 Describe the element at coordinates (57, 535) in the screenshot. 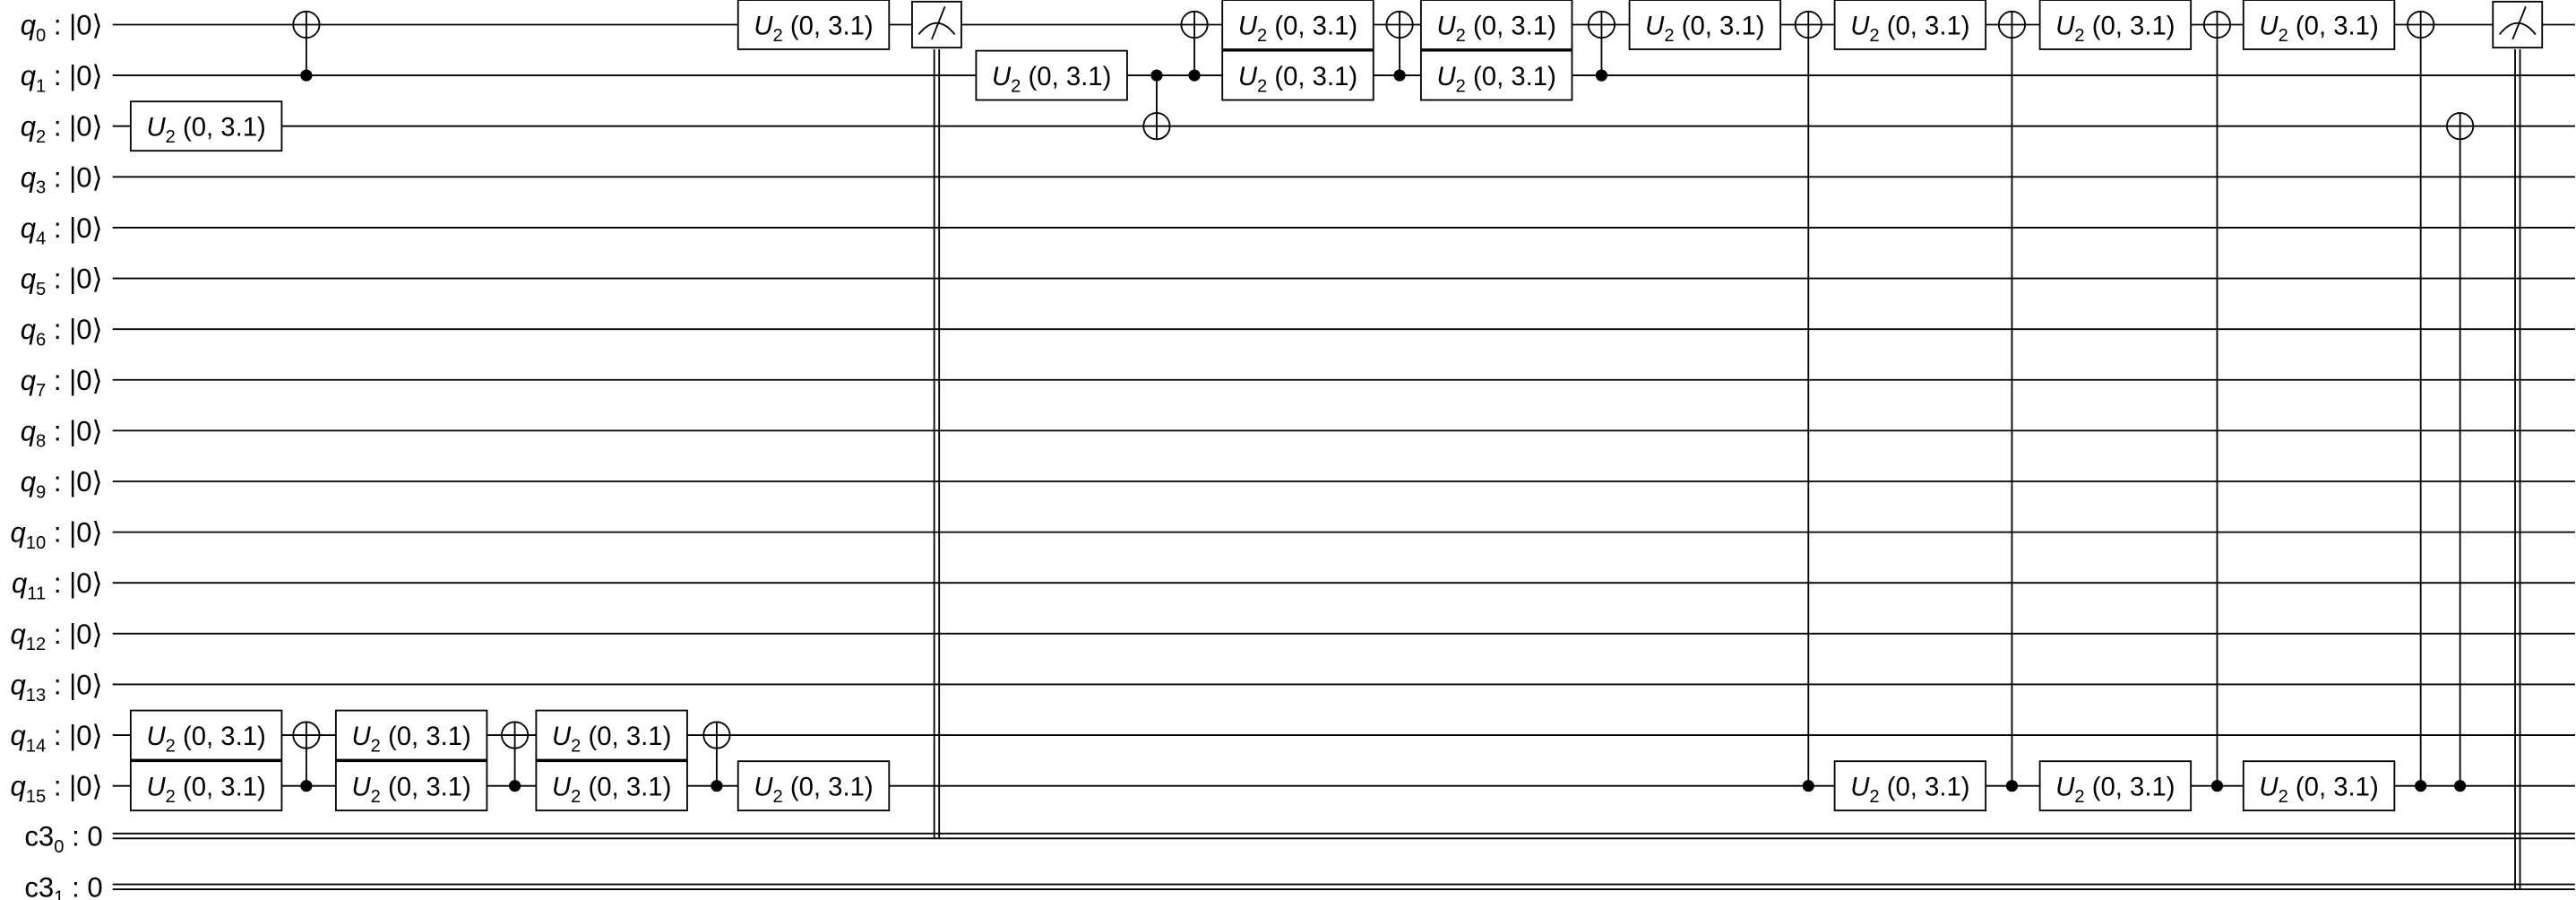

I see `qubit-label: q10 : |0⟩` at that location.